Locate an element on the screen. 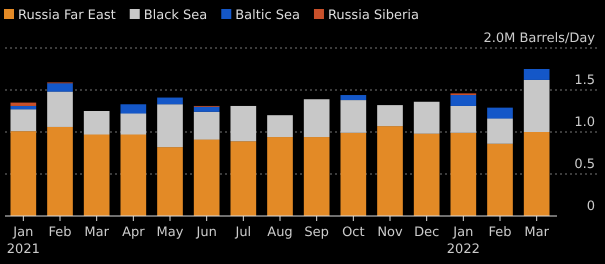 This screenshot has width=605, height=264. y-tick-label: 2.0M Barrels/Day is located at coordinates (539, 38).